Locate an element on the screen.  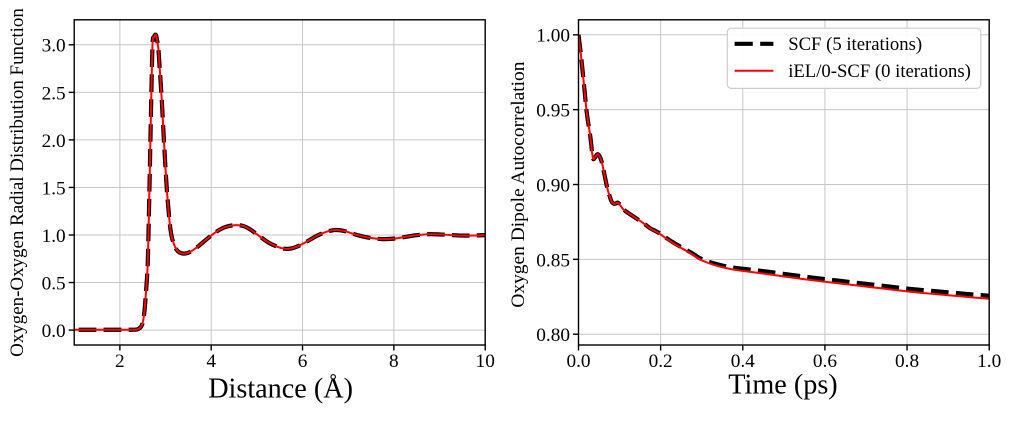
svg-text: 0.8 is located at coordinates (907, 361).